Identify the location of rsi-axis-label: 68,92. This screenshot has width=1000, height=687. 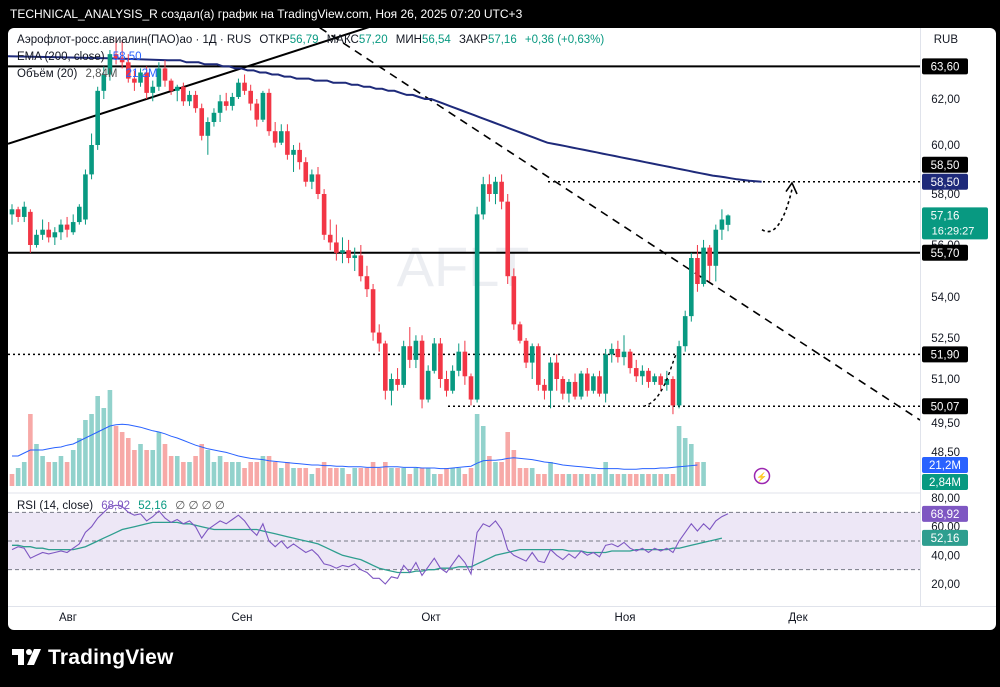
(945, 515).